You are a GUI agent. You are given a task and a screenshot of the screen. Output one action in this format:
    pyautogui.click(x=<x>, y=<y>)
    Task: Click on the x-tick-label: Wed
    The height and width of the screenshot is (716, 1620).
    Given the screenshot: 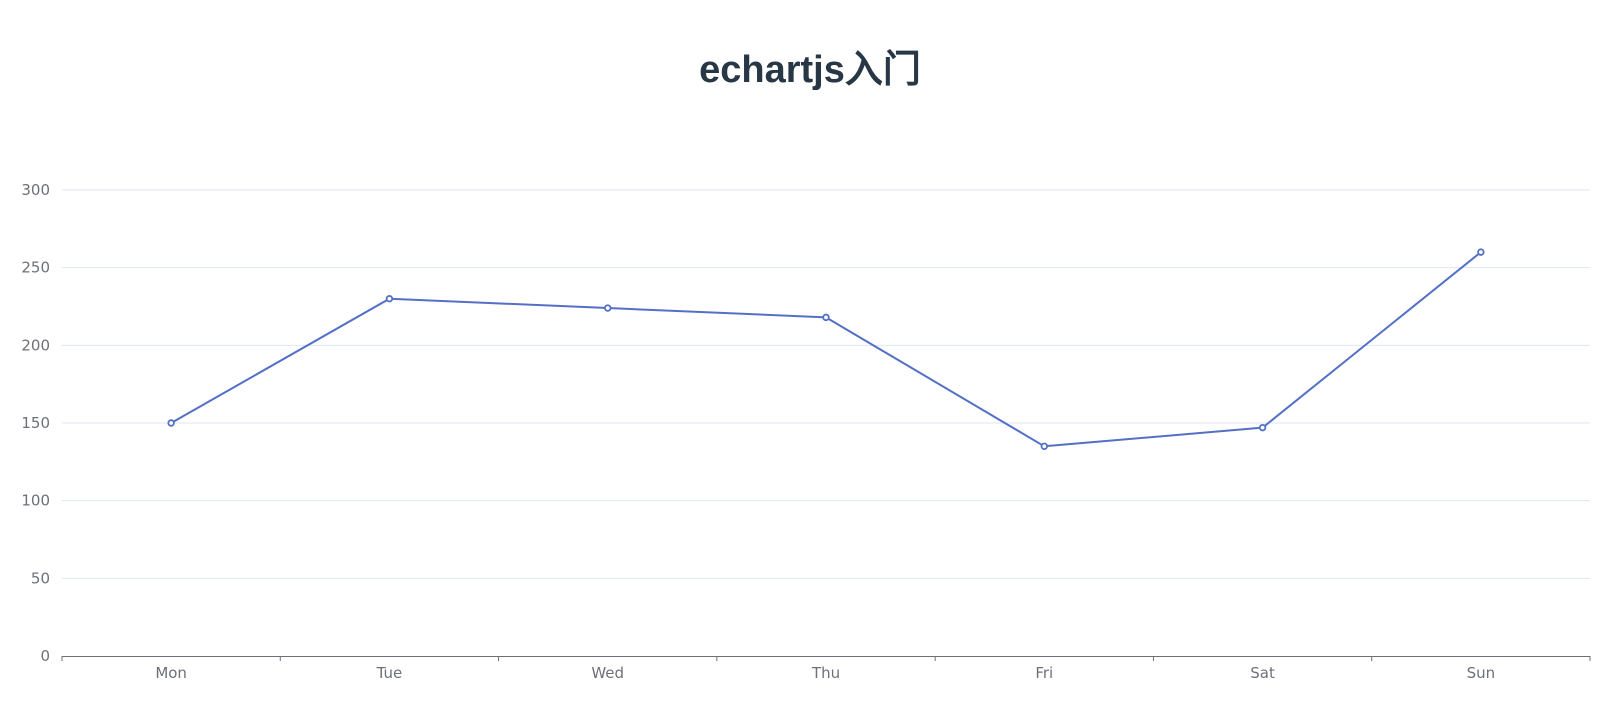 What is the action you would take?
    pyautogui.click(x=607, y=673)
    